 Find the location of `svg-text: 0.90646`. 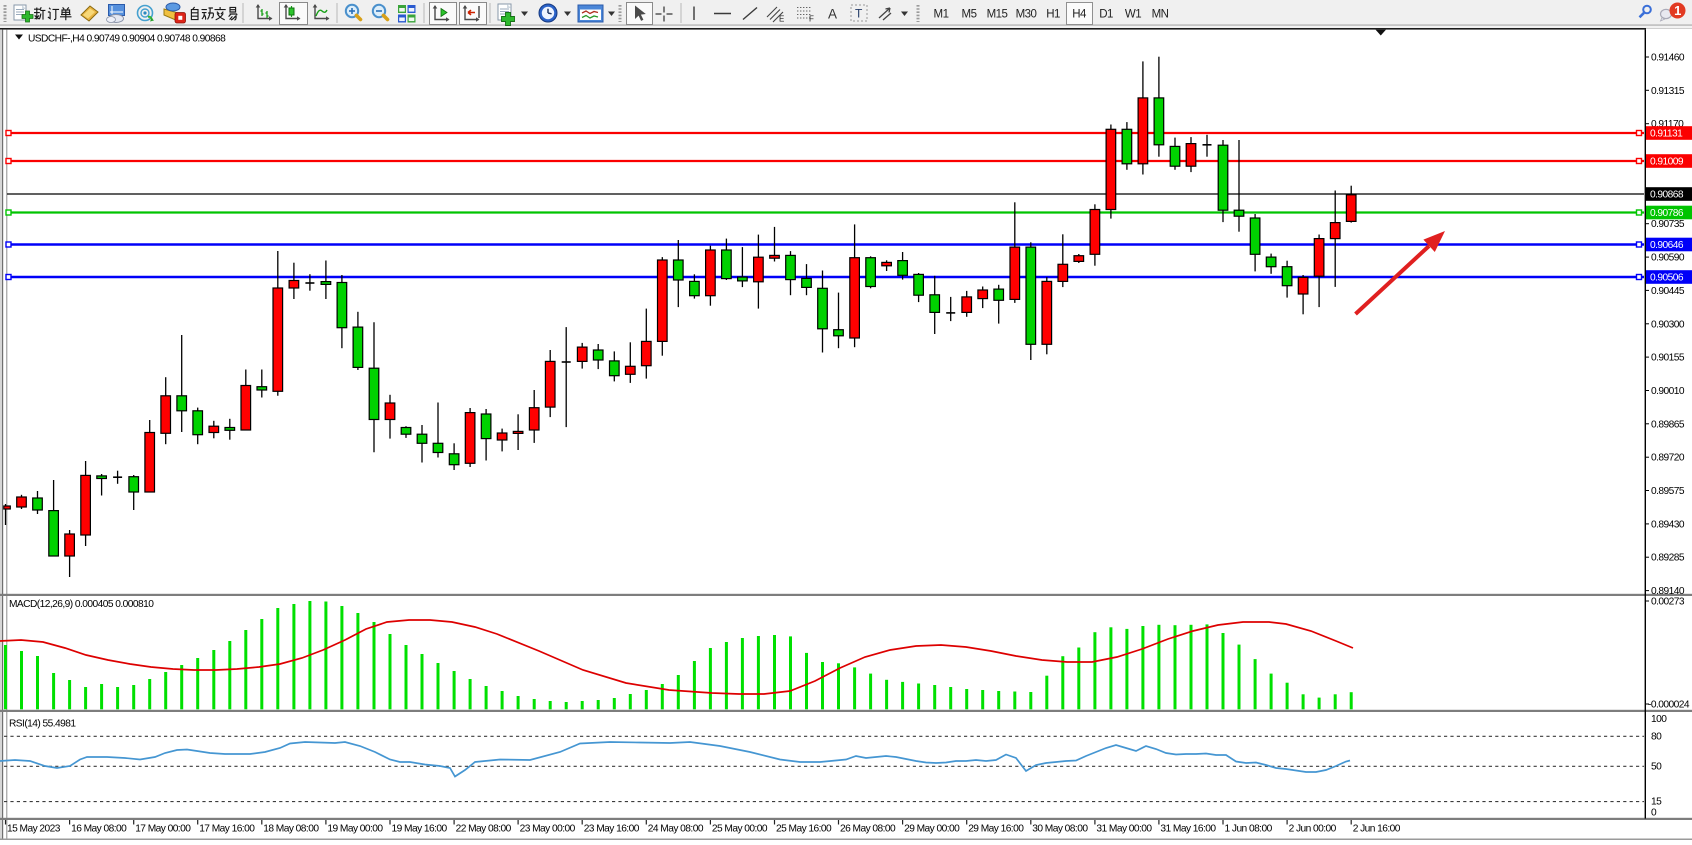

svg-text: 0.90646 is located at coordinates (1667, 245).